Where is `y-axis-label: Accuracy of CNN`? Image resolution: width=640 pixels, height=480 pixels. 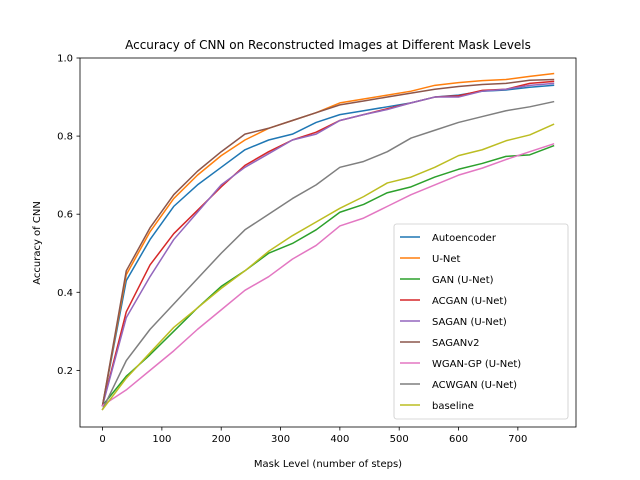 y-axis-label: Accuracy of CNN is located at coordinates (37, 243).